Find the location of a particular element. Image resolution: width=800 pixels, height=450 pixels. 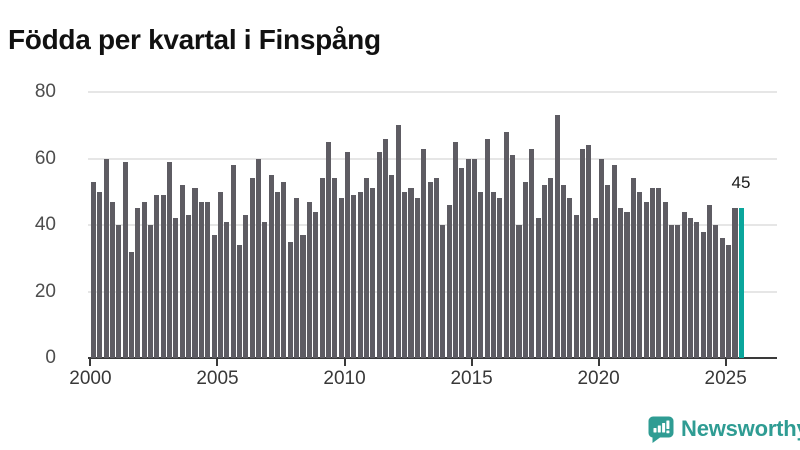

bar-2010-q1 is located at coordinates (347, 254).